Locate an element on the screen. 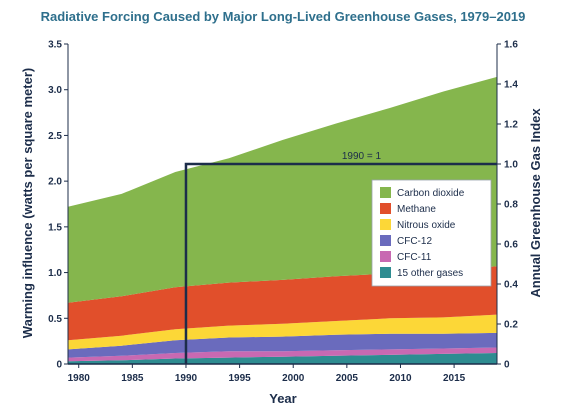 Image resolution: width=567 pixels, height=414 pixels. y2-tick-label: 0.4 is located at coordinates (511, 285).